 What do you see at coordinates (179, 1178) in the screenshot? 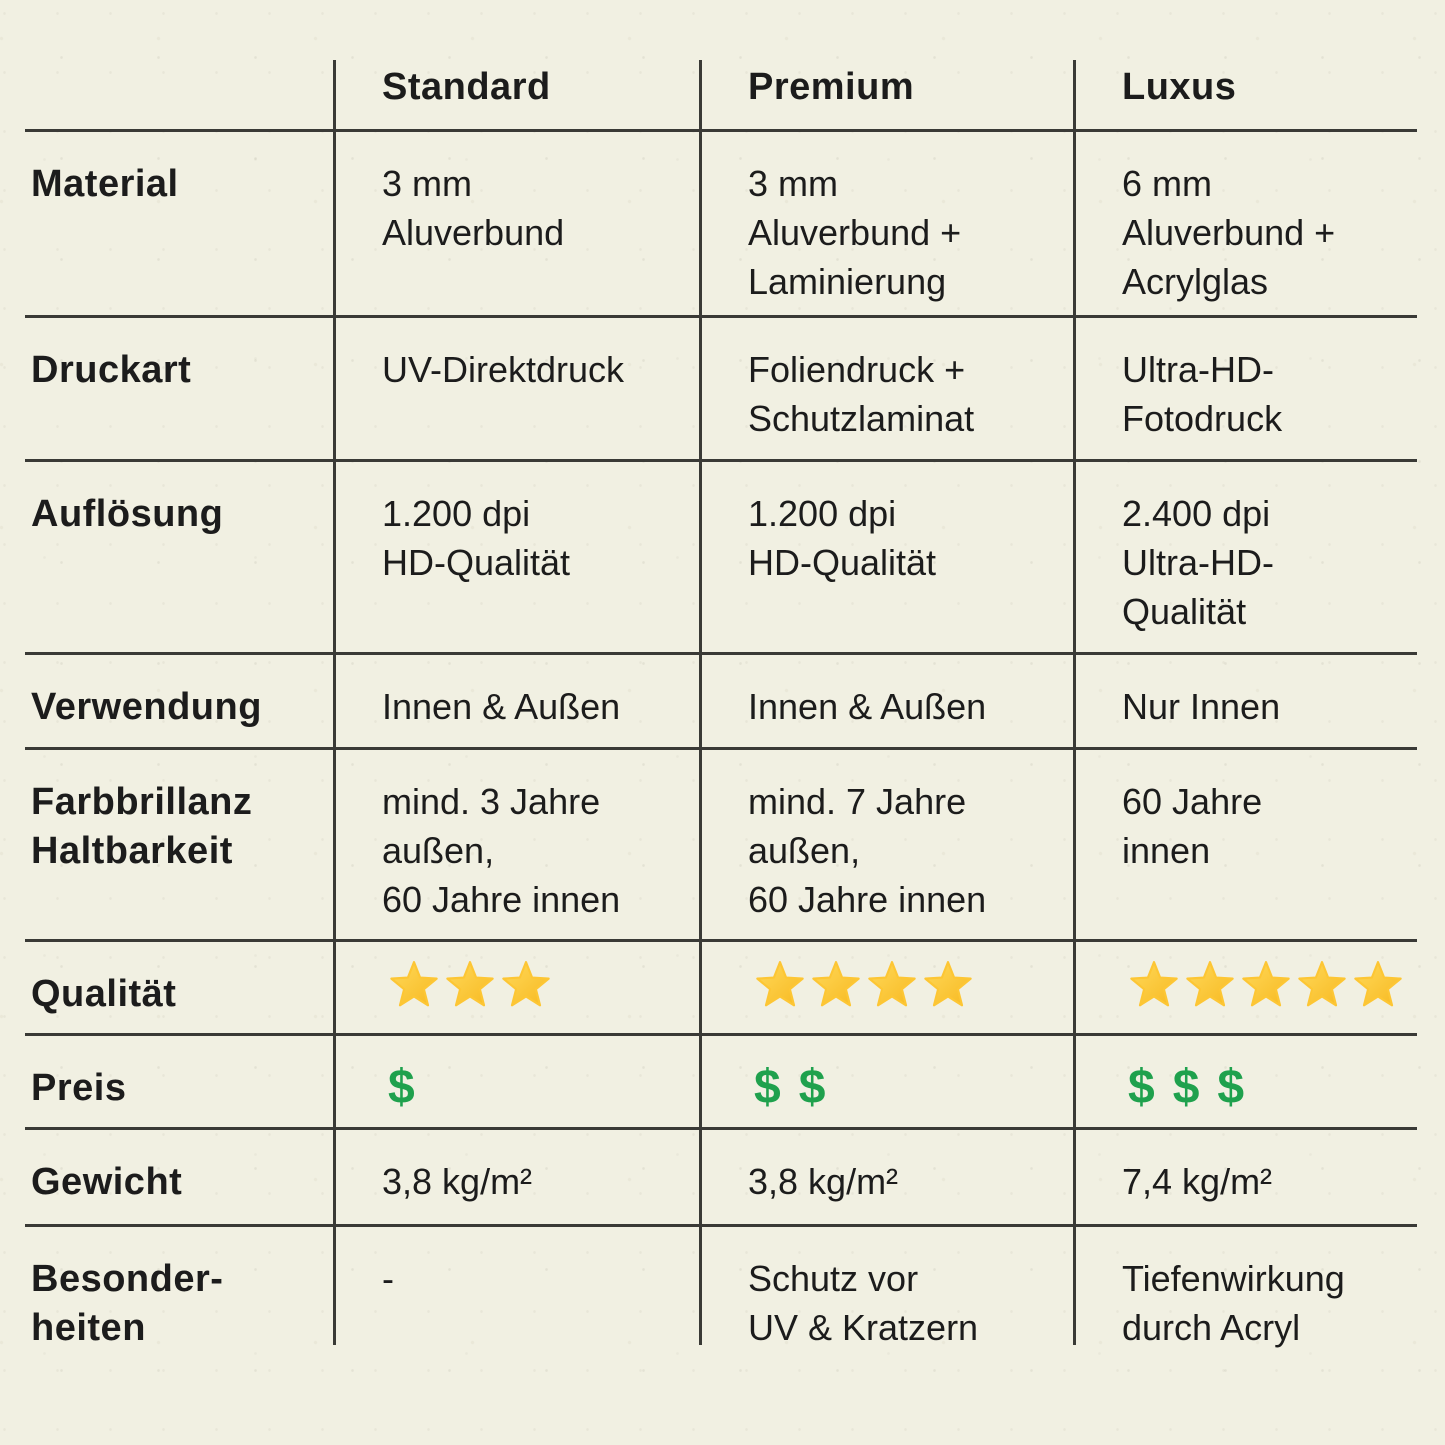
I see `row-label-gewicht: Gewicht` at bounding box center [179, 1178].